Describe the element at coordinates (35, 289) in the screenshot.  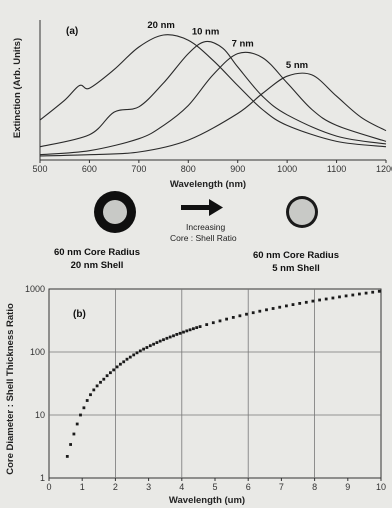
I see `ratio-y-tick-label-1000: 1000` at that location.